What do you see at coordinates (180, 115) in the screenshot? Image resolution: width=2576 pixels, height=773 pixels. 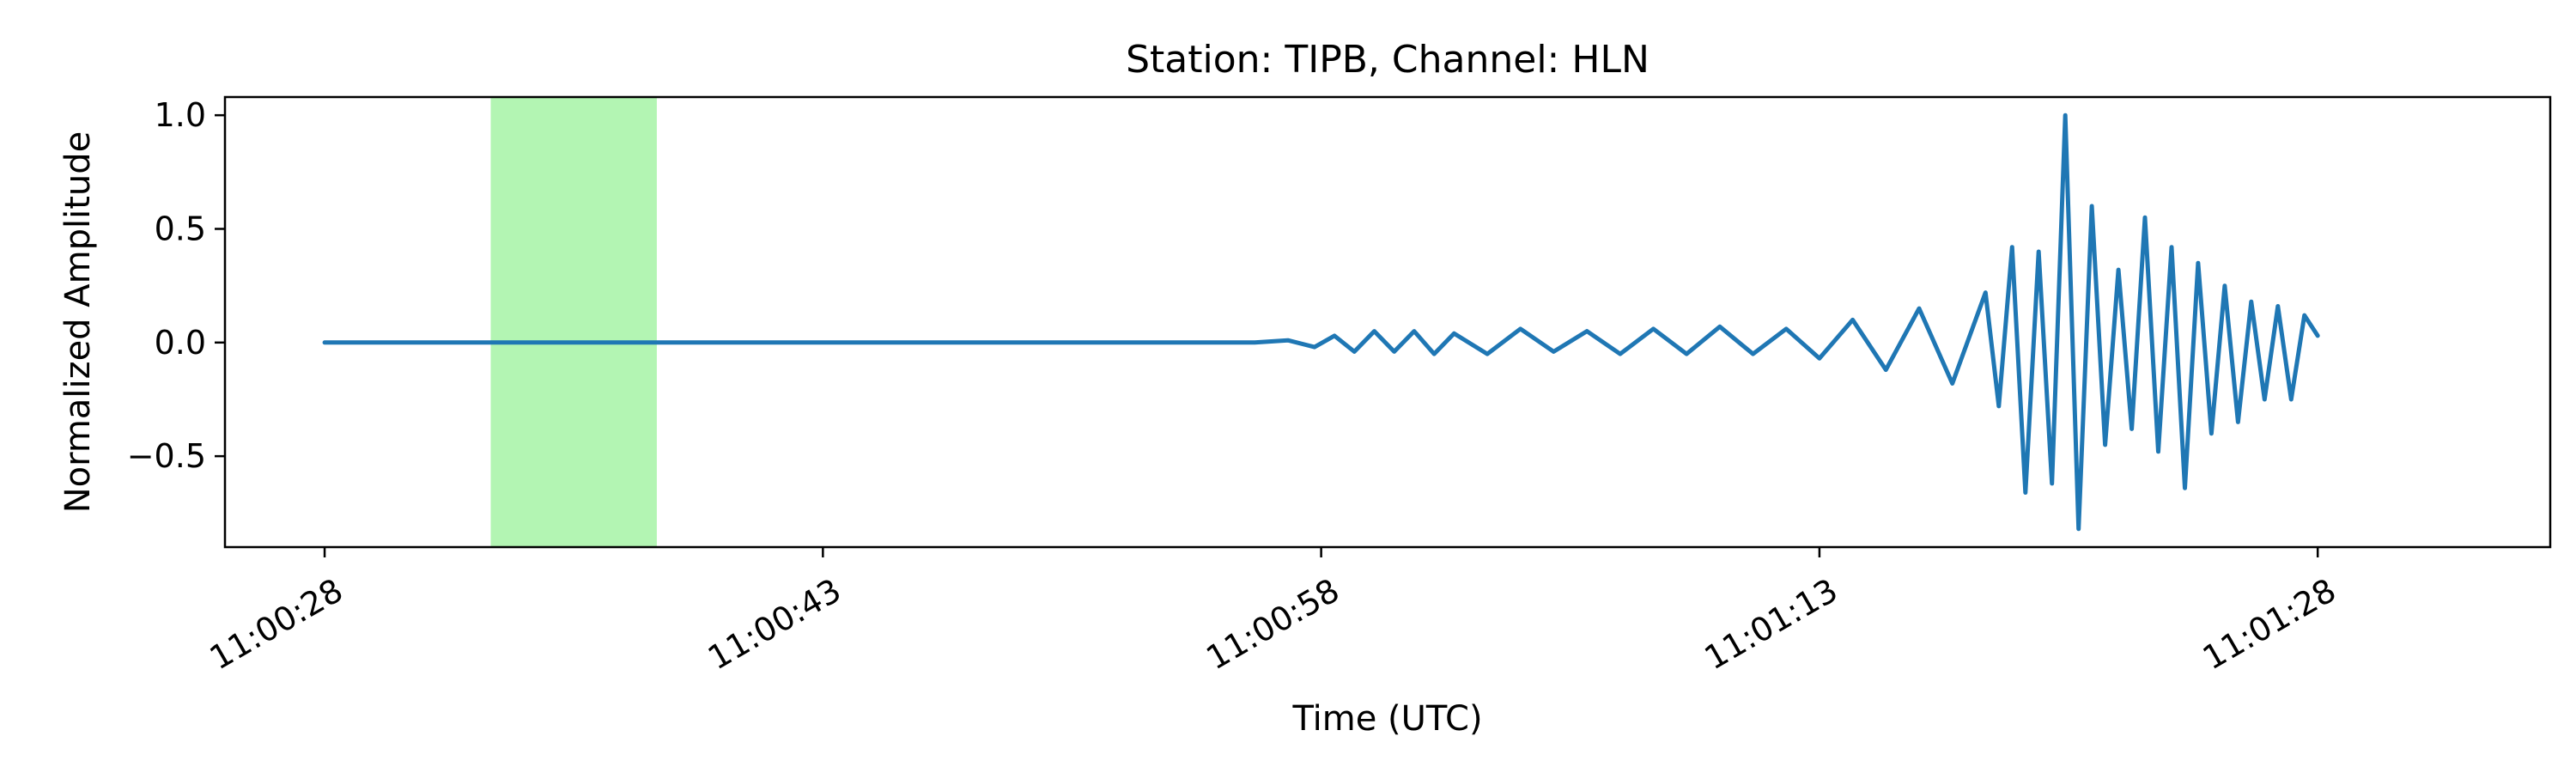 I see `y-tick-label: 1.0` at bounding box center [180, 115].